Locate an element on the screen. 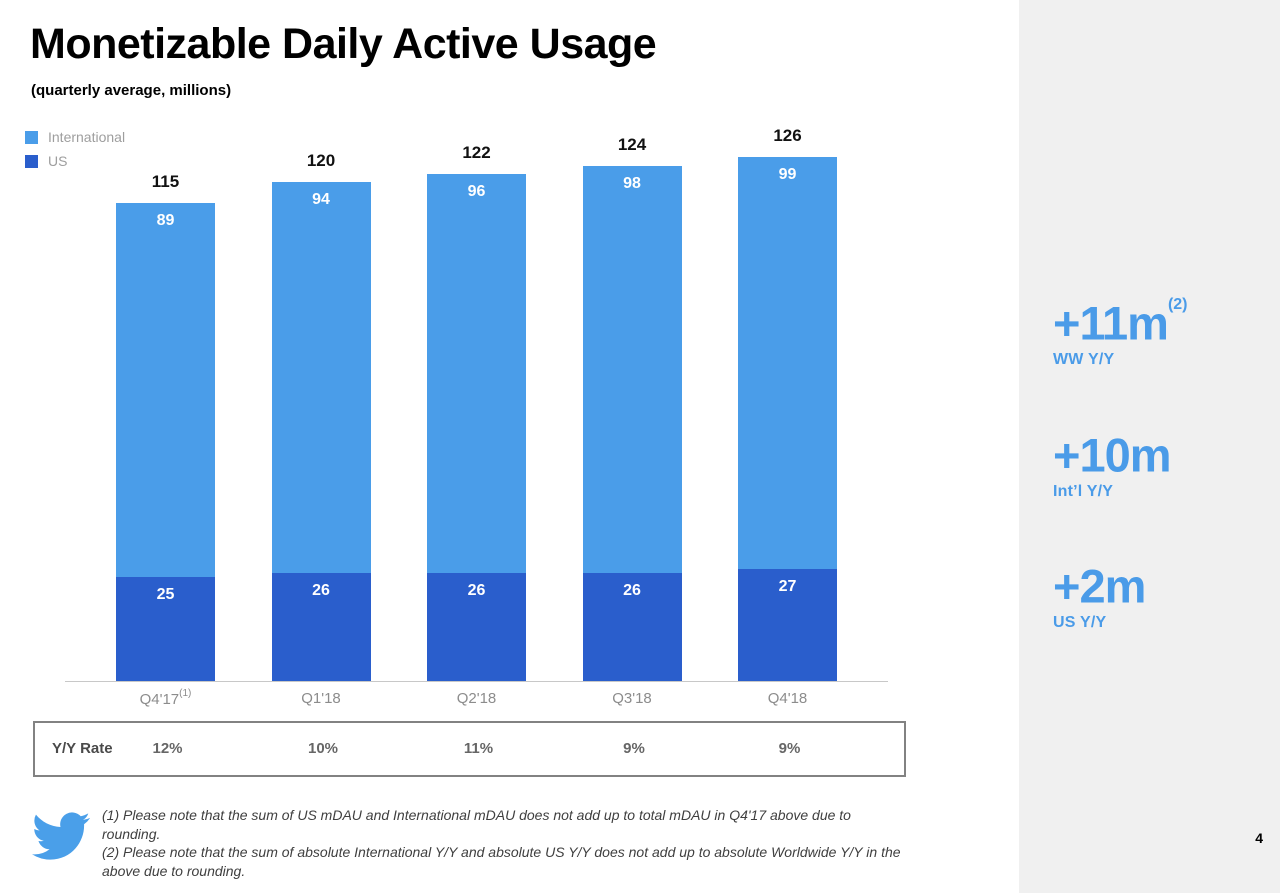 The image size is (1280, 893). chart-legend: International US is located at coordinates (75, 149).